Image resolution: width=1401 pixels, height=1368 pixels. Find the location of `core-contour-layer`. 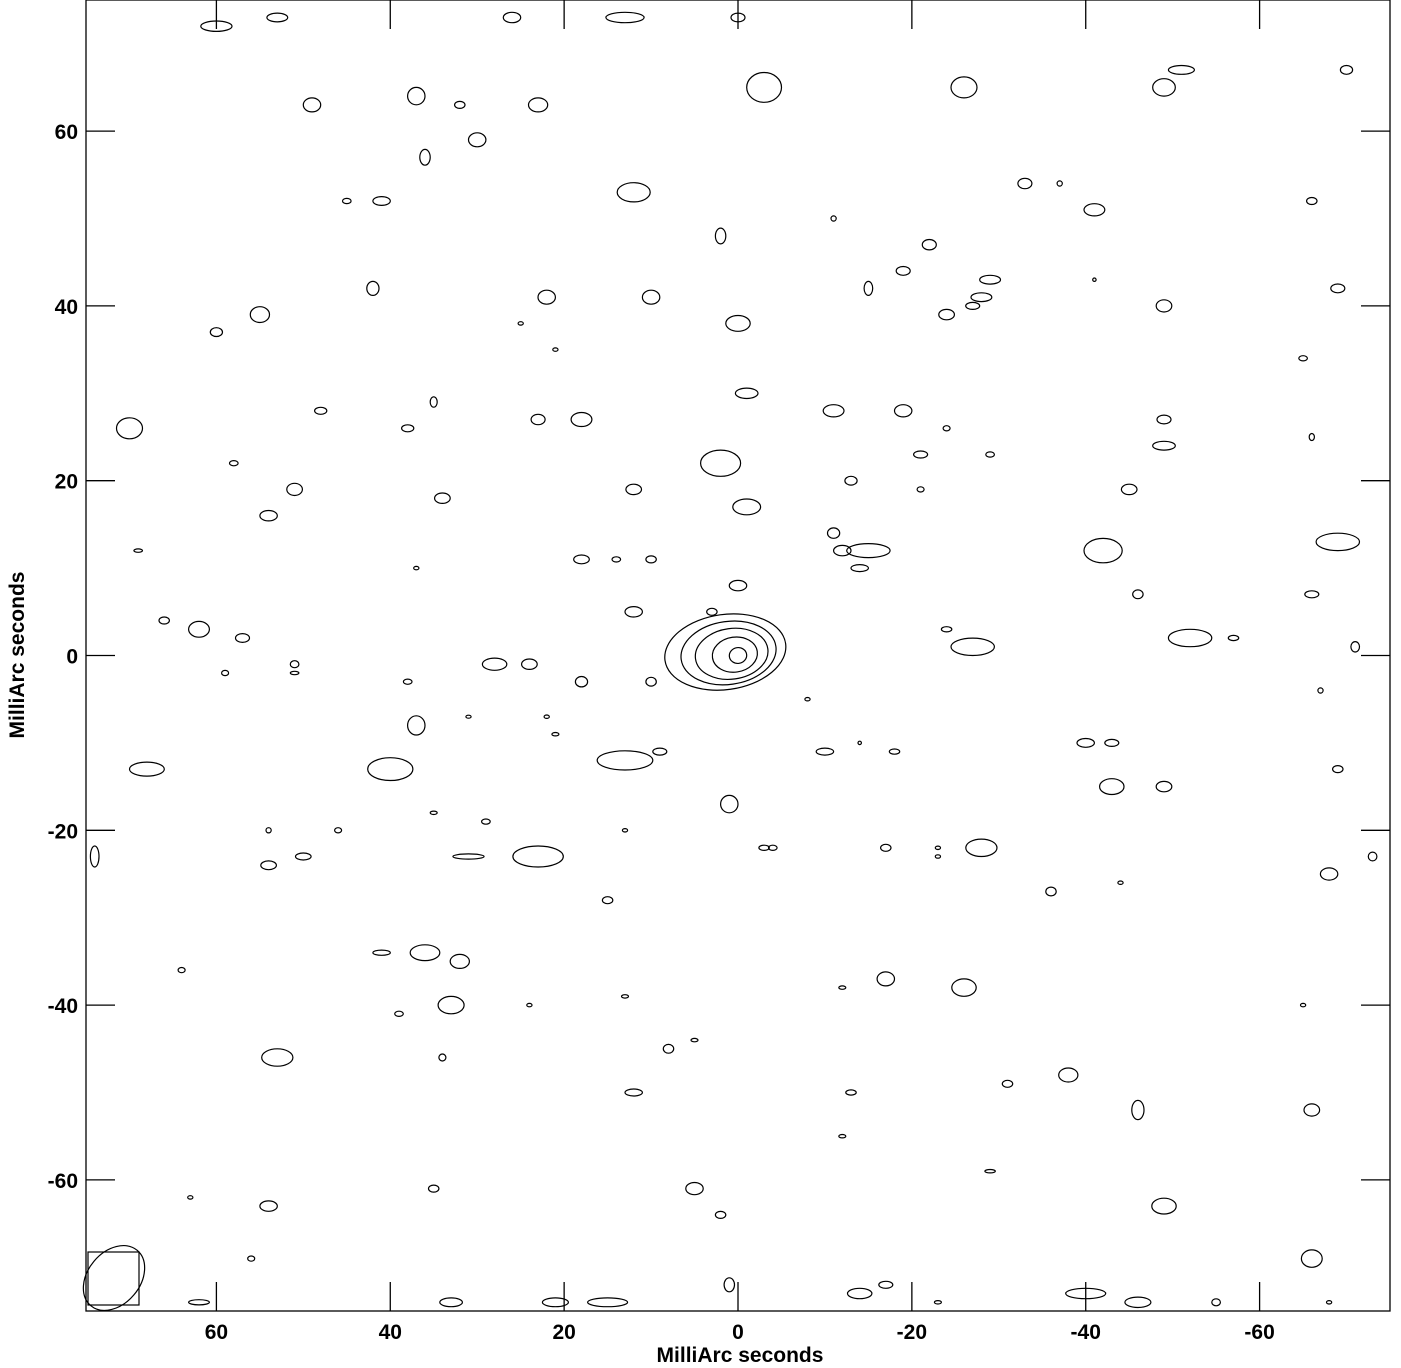

core-contour-layer is located at coordinates (725, 652).